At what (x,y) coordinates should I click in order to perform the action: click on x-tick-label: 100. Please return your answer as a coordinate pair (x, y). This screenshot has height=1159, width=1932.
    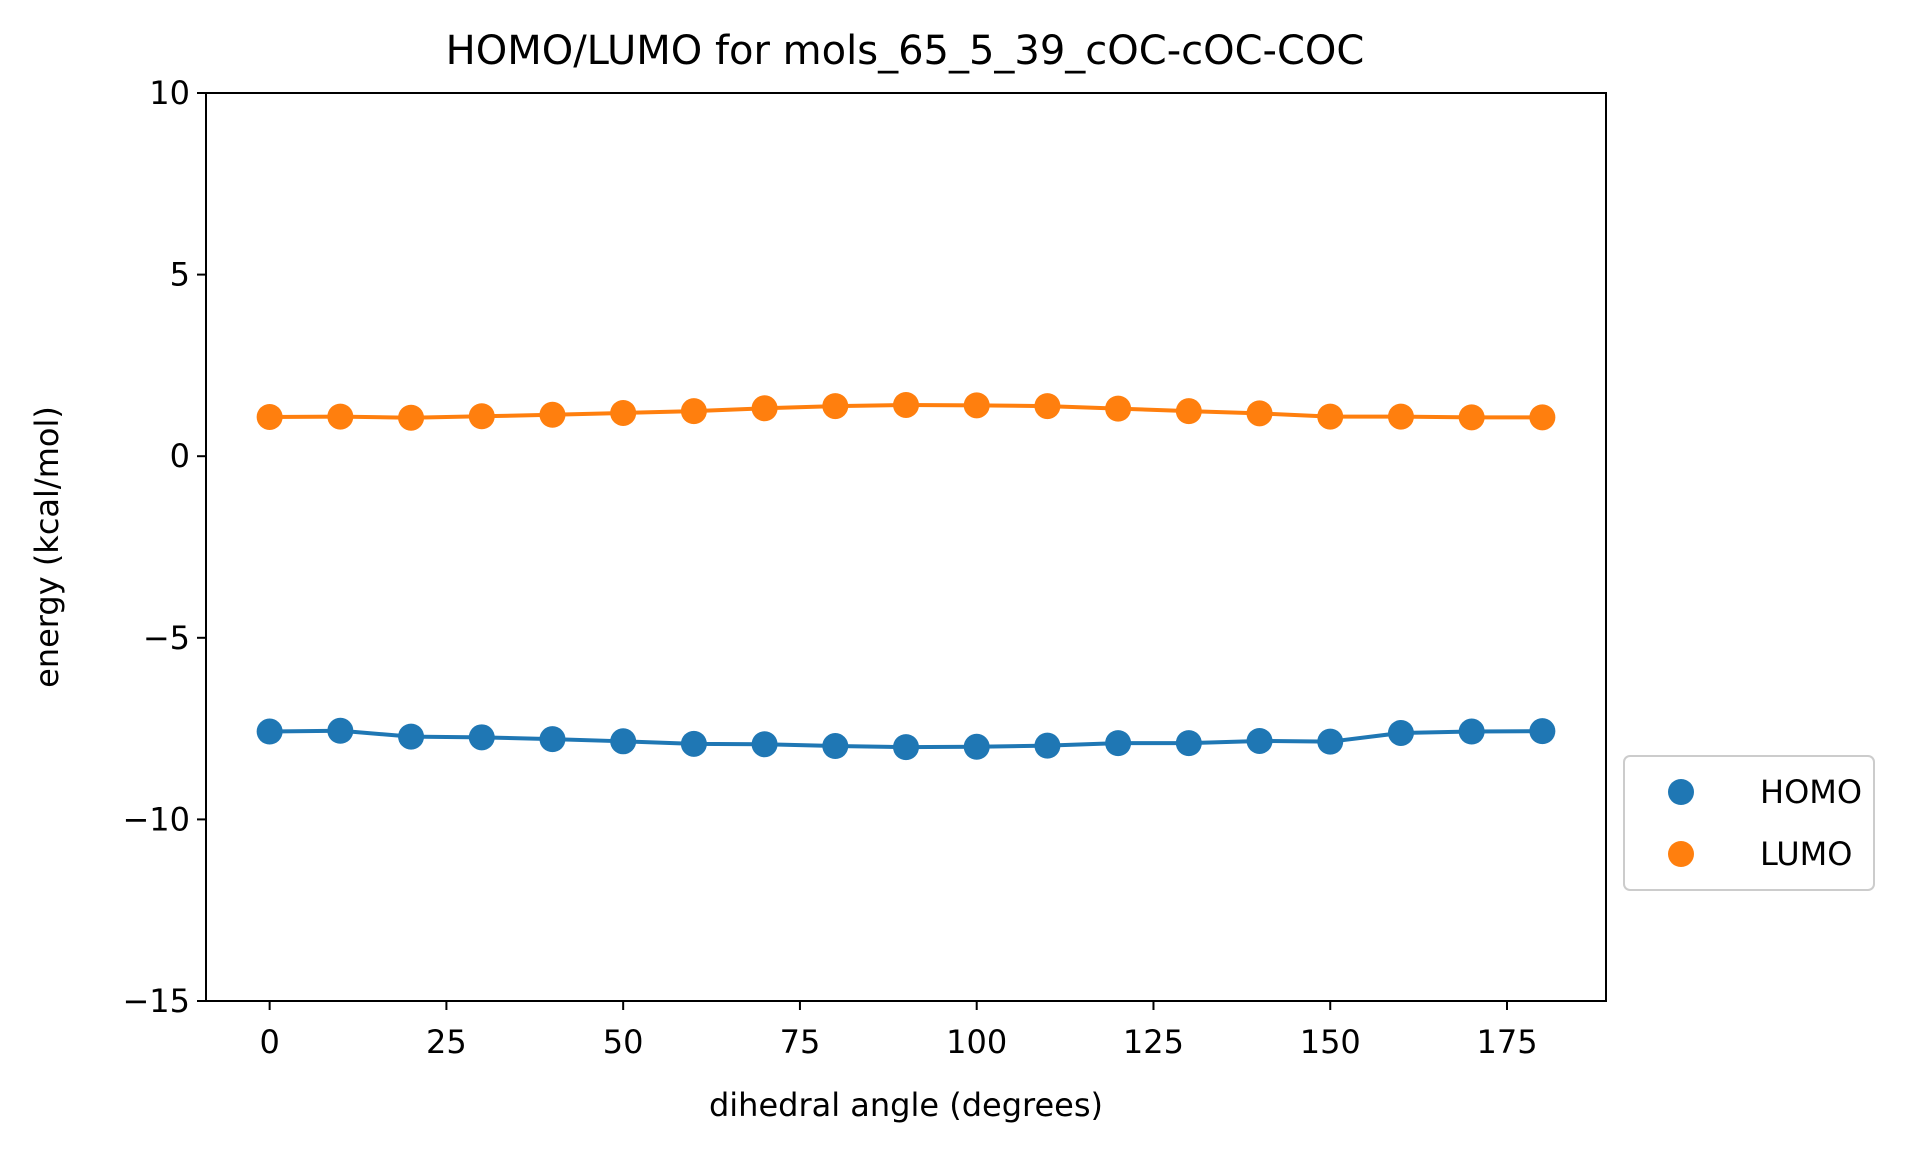
    Looking at the image, I should click on (976, 1042).